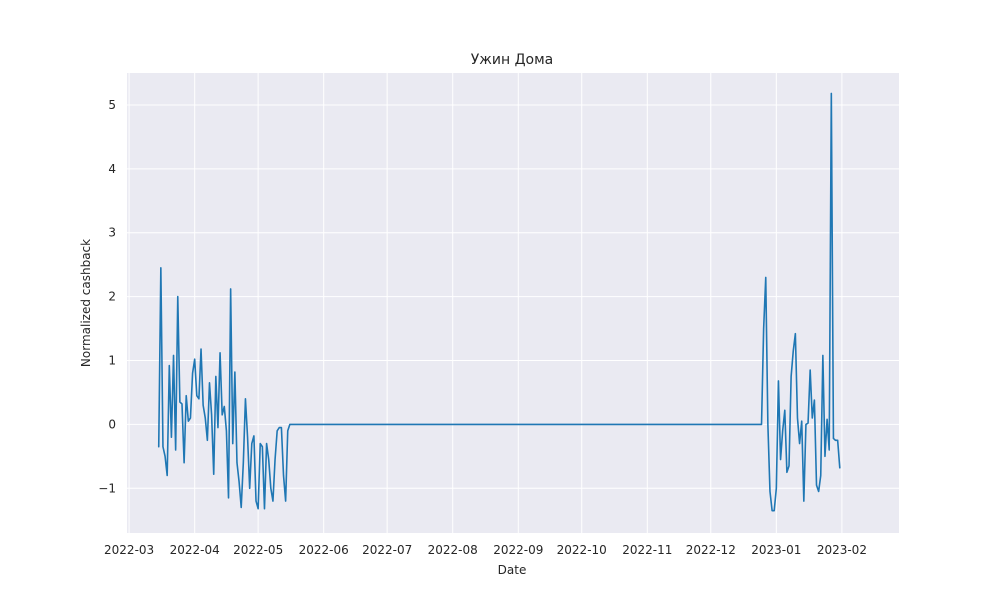  Describe the element at coordinates (195, 550) in the screenshot. I see `x-tick-label: 2022-04` at that location.